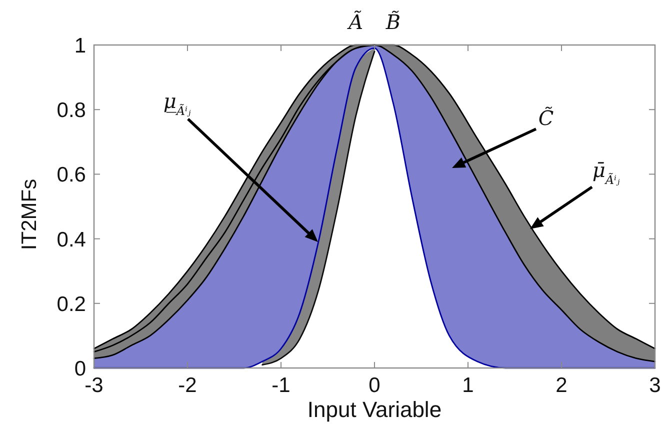  I want to click on annotation: B̃, so click(392, 22).